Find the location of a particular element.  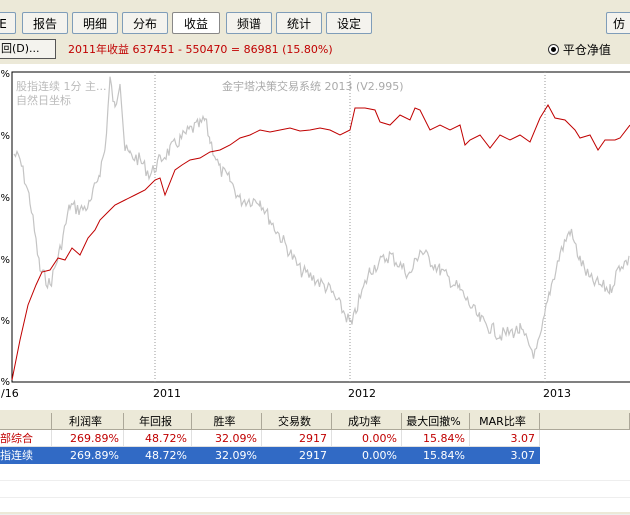

table-header-cell: 利润率 is located at coordinates (88, 421).